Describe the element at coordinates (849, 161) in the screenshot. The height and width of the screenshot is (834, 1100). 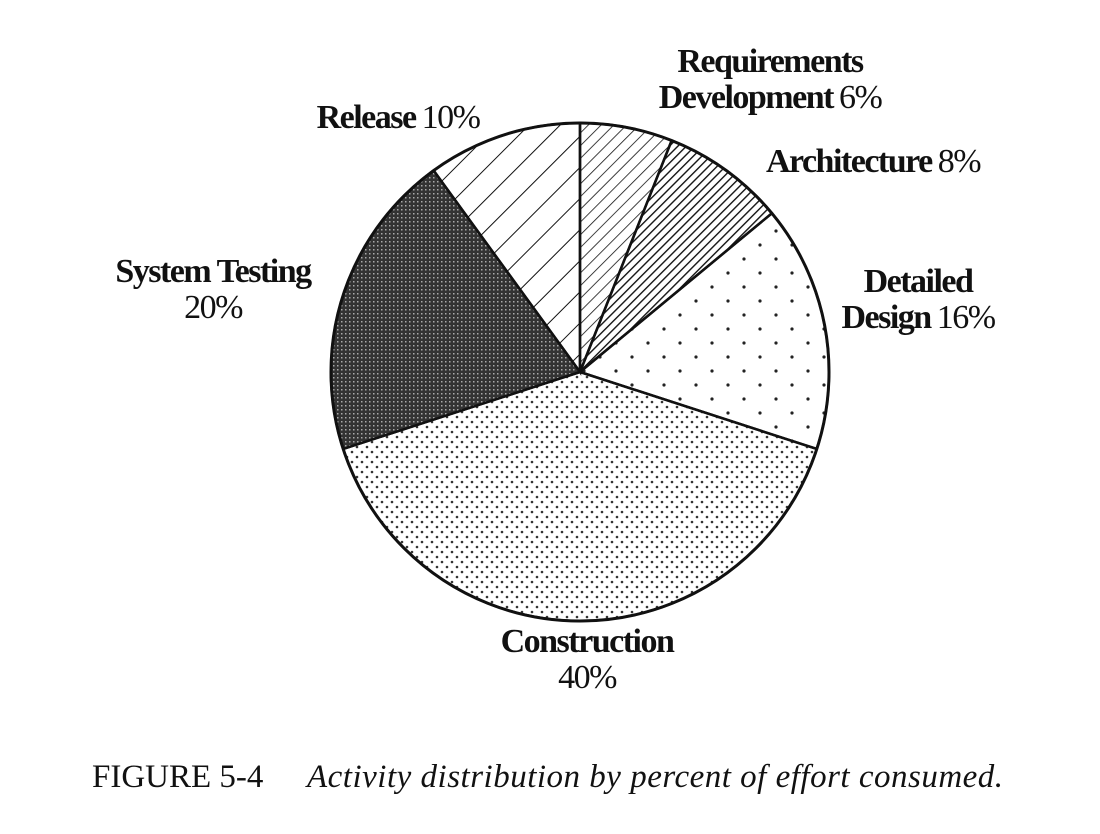
I see `slice-name: Architecture` at that location.